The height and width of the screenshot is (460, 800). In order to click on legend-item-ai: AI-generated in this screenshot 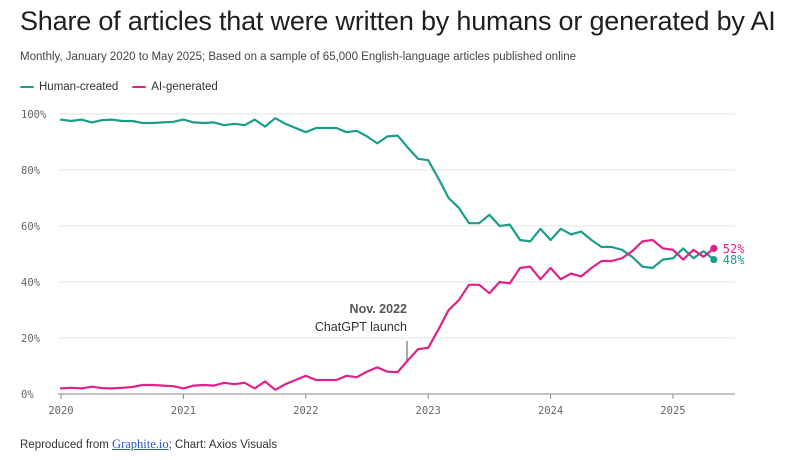, I will do `click(175, 87)`.